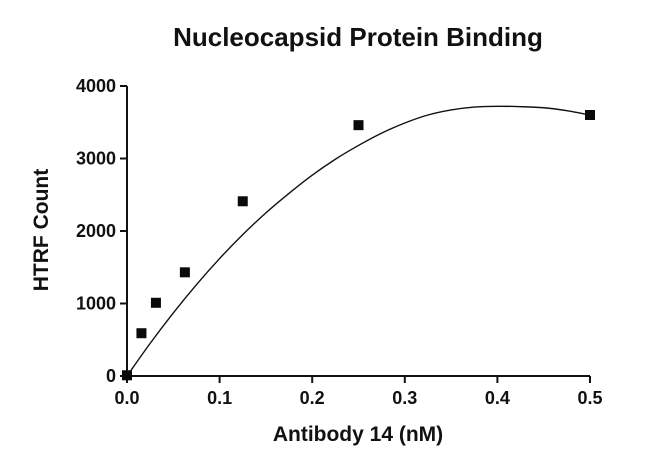  Describe the element at coordinates (41, 230) in the screenshot. I see `y-axis-title: HTRF Count` at that location.